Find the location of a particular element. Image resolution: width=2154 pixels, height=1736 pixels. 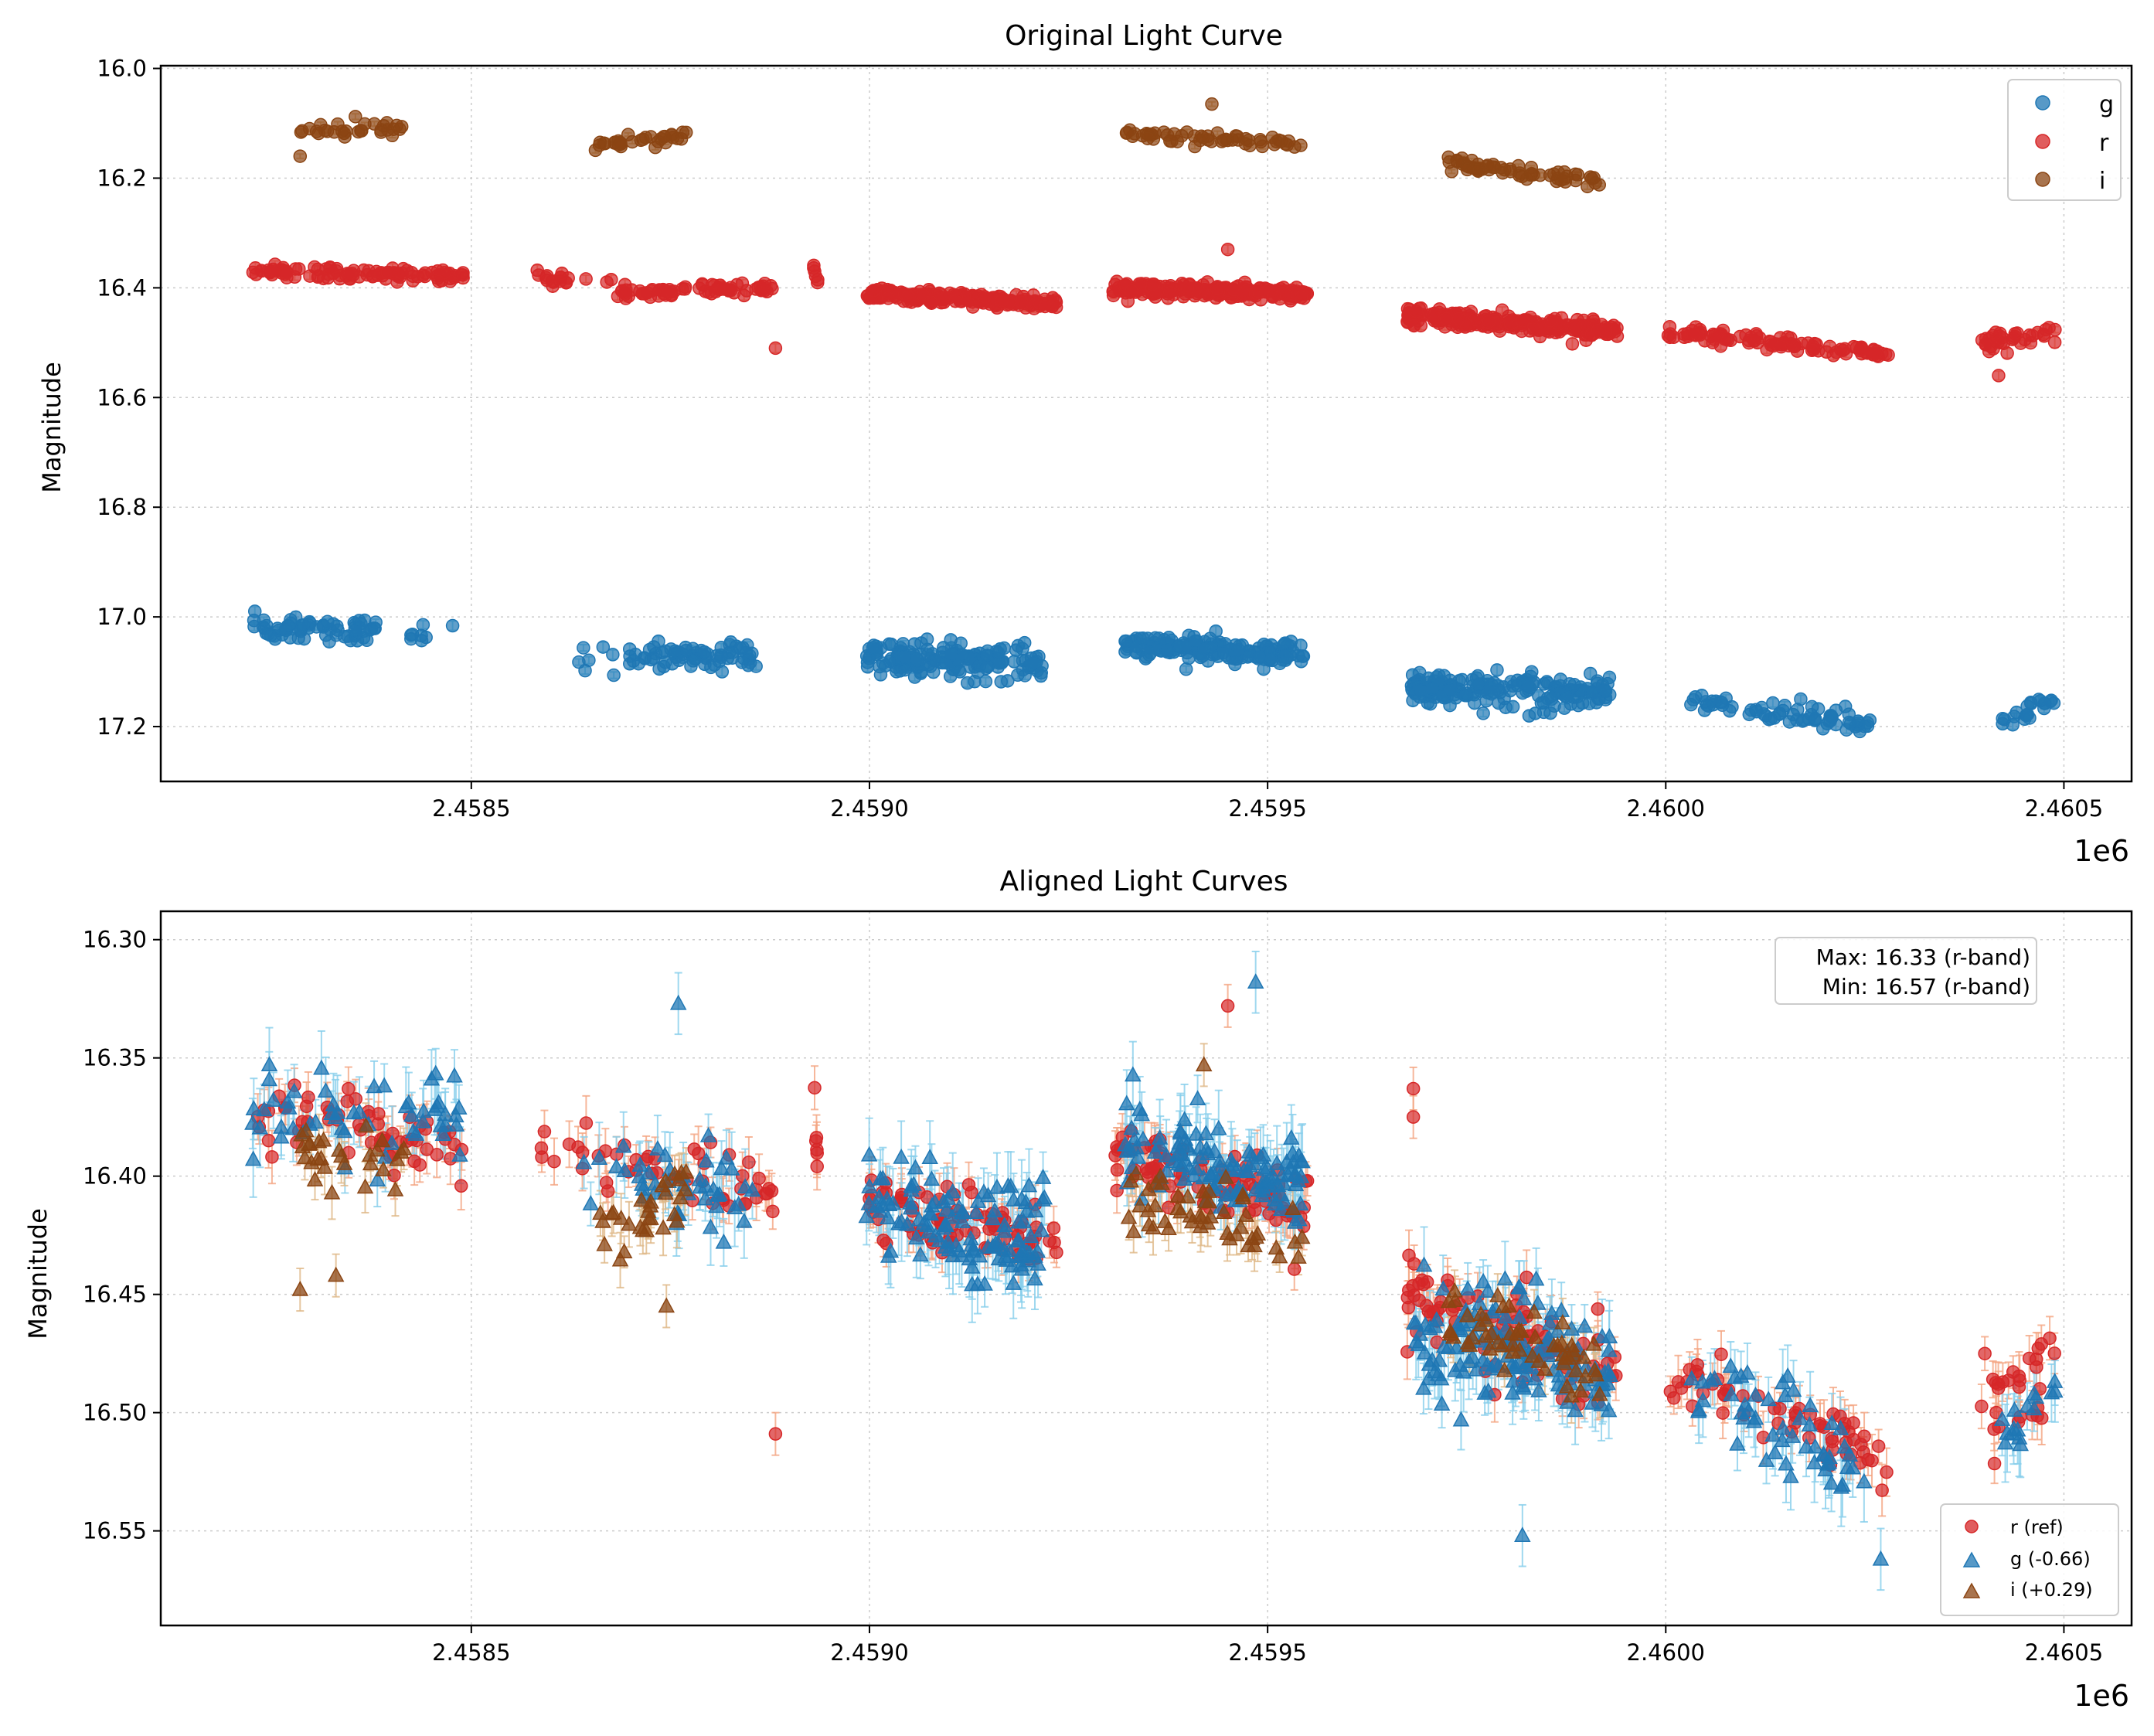

legend-entry-i: i is located at coordinates (2070, 182).